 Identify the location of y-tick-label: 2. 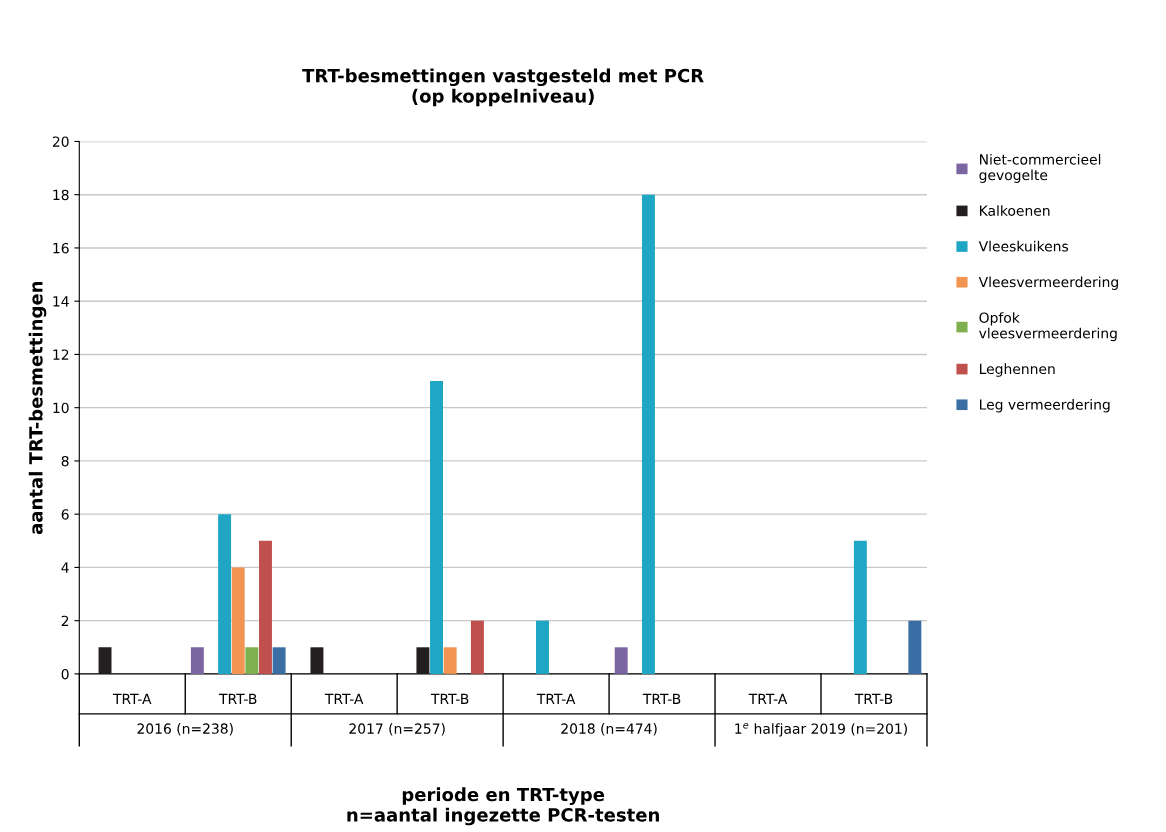
(65, 620).